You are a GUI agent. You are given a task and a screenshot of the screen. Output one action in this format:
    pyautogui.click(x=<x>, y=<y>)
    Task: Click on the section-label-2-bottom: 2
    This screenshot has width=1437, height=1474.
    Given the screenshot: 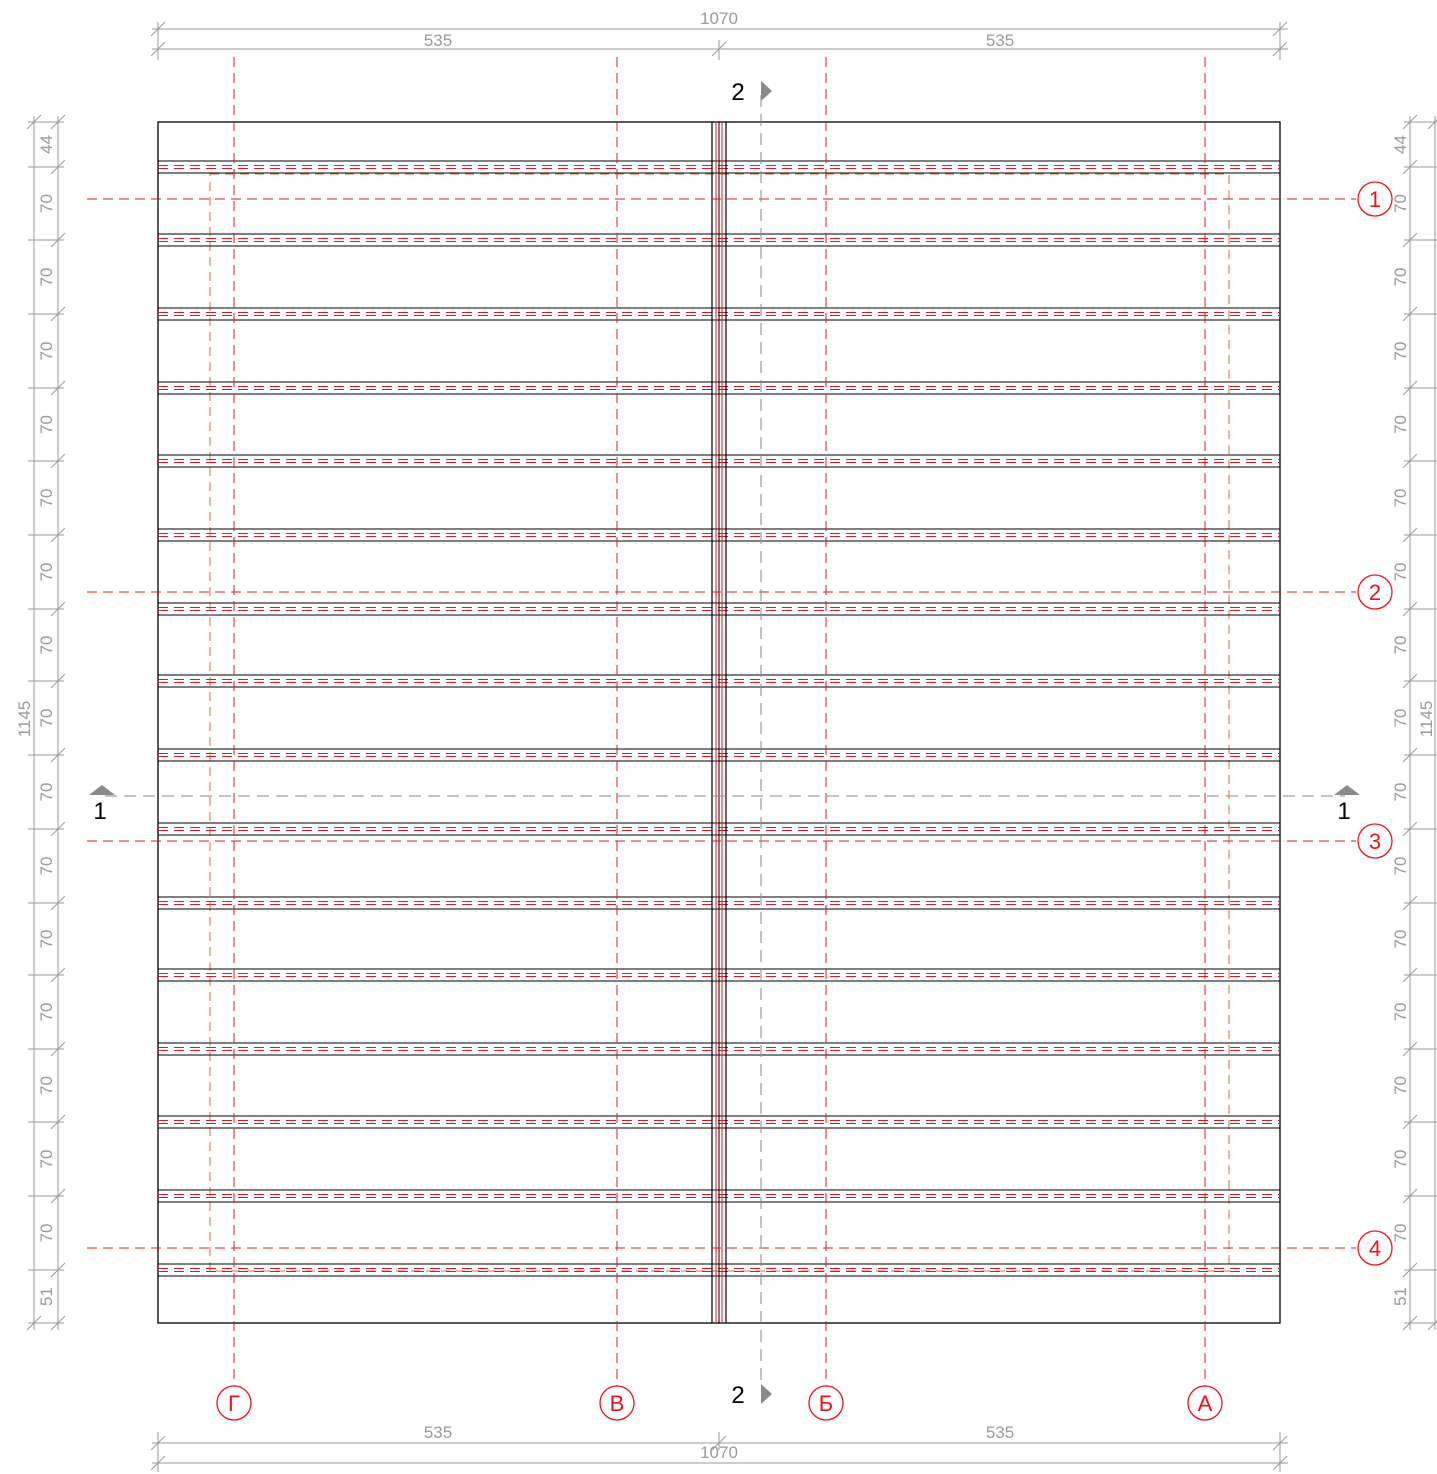 What is the action you would take?
    pyautogui.click(x=737, y=1395)
    